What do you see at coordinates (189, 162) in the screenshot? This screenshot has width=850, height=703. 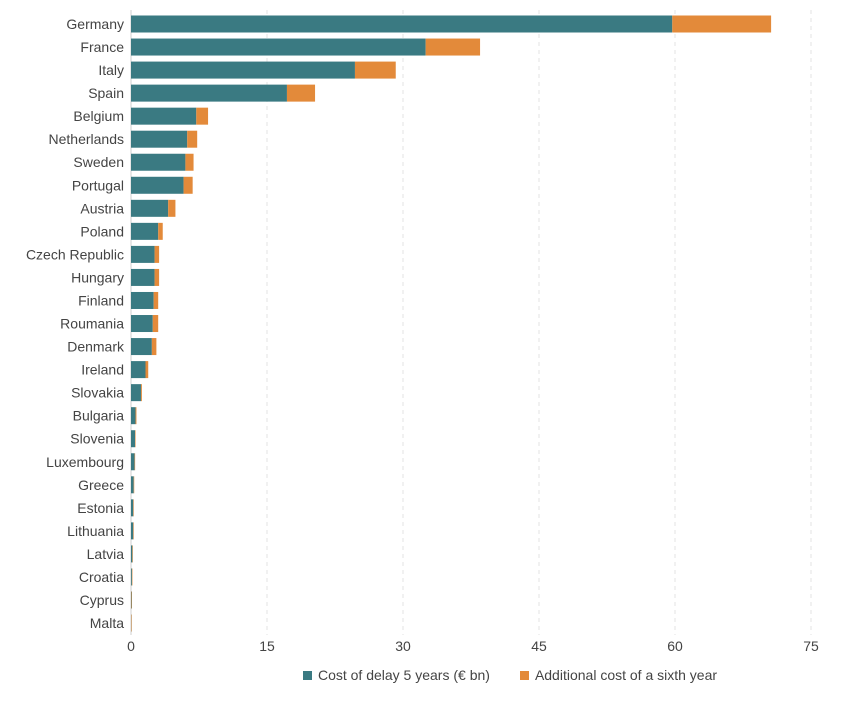 I see `bar-sixth-year-sweden` at bounding box center [189, 162].